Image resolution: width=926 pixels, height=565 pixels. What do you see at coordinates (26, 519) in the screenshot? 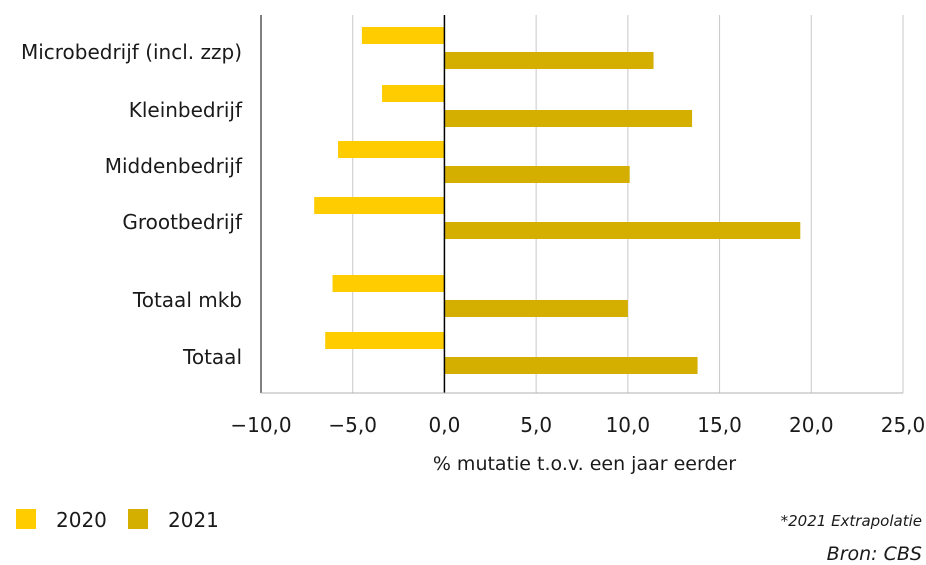
I see `legend-swatch-2020` at bounding box center [26, 519].